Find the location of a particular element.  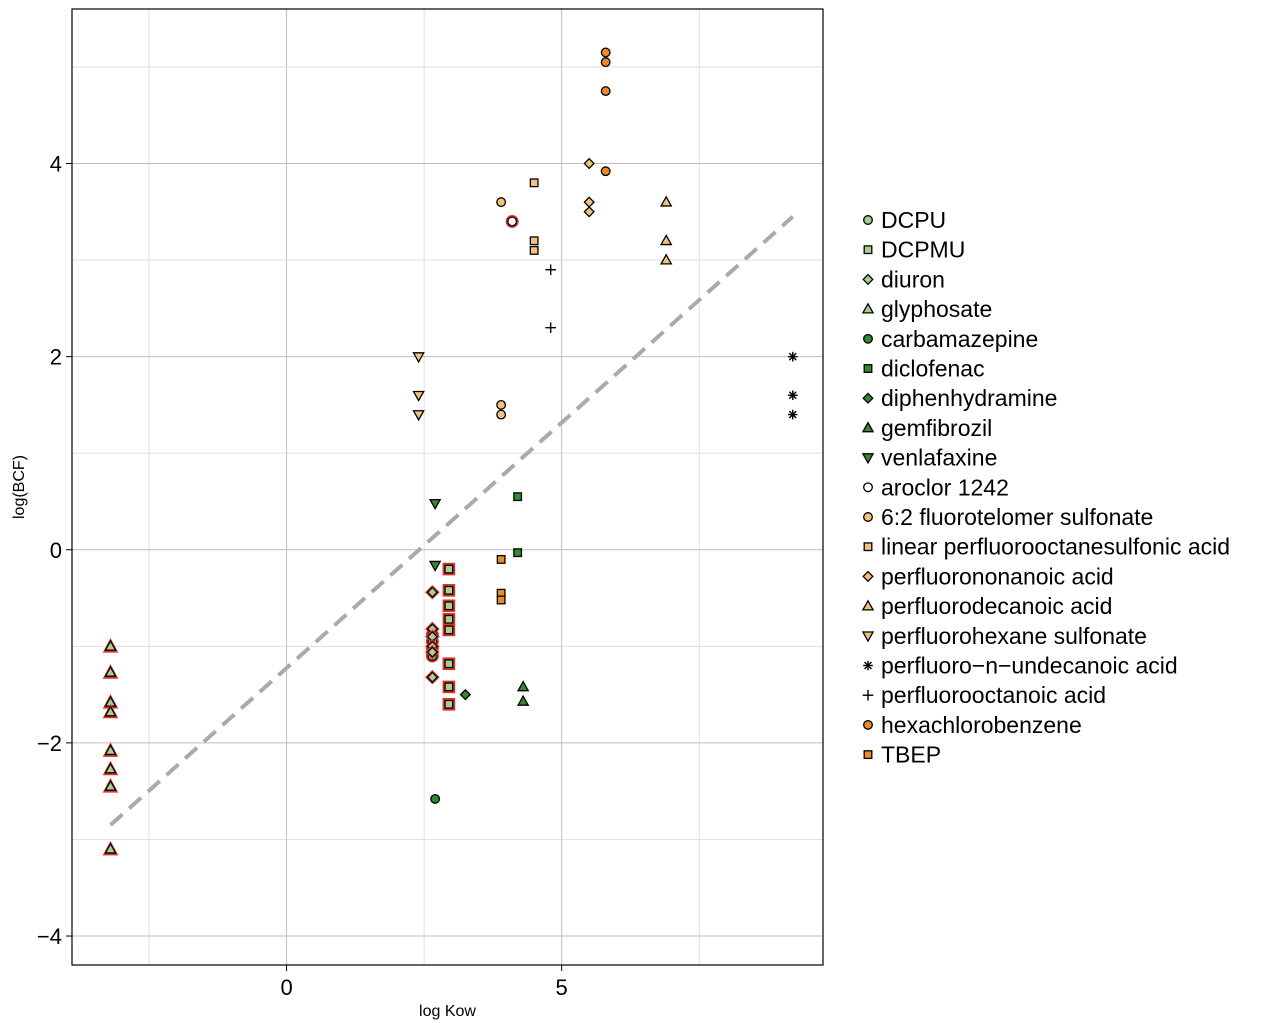

legend-label: glyphosate is located at coordinates (936, 309).